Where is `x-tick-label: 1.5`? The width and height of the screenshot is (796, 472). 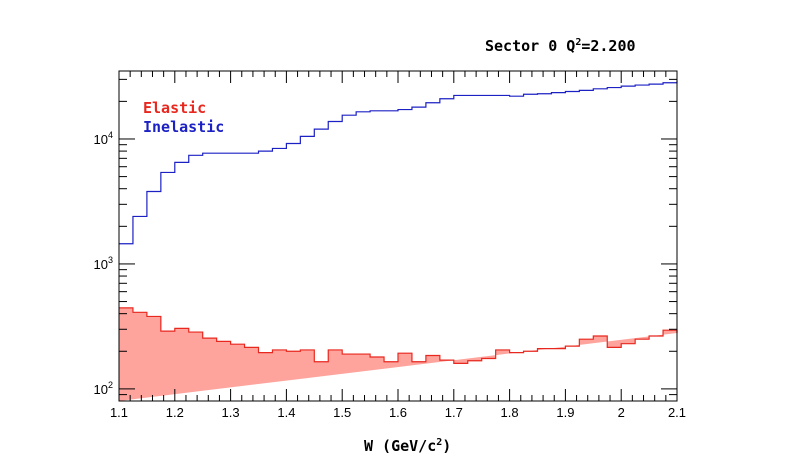
x-tick-label: 1.5 is located at coordinates (342, 412).